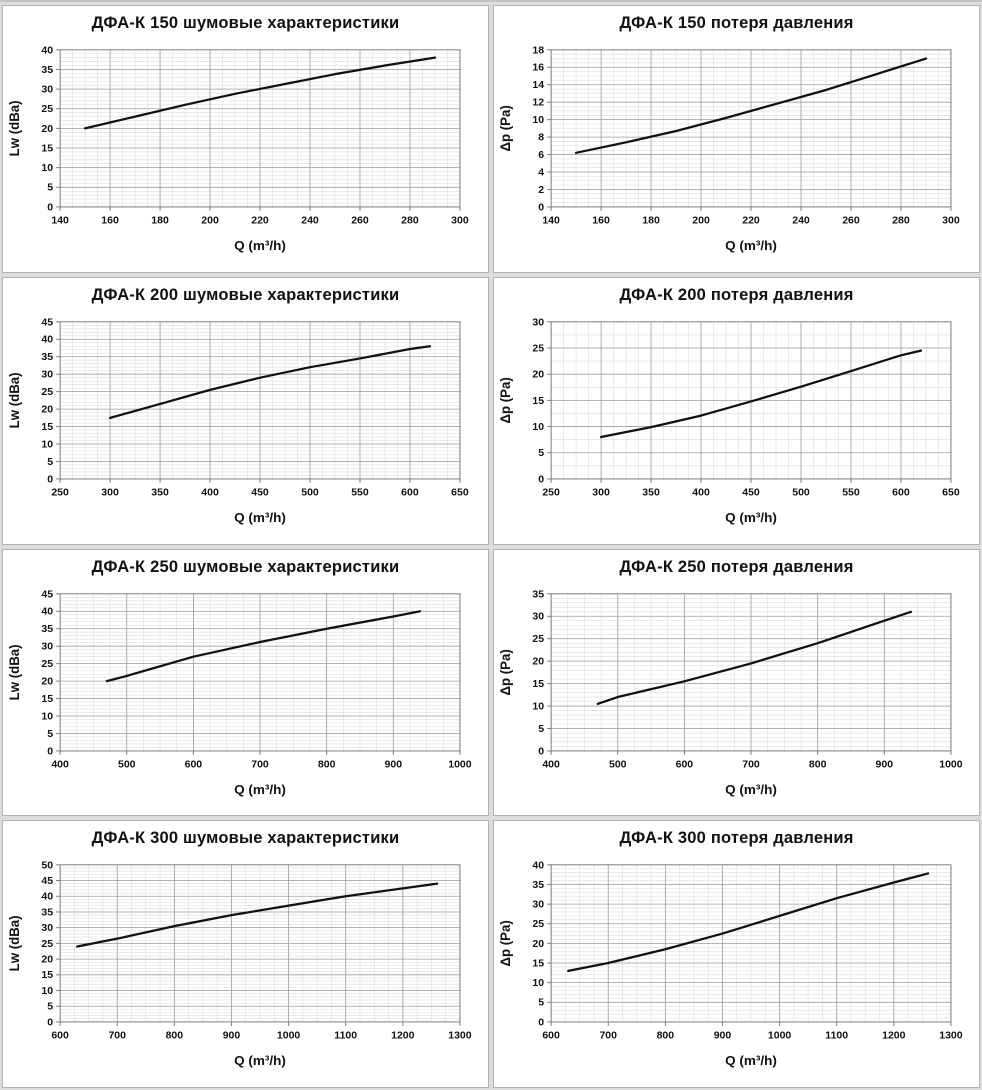 The height and width of the screenshot is (1090, 982). What do you see at coordinates (460, 492) in the screenshot?
I see `x-tick-label: 650` at bounding box center [460, 492].